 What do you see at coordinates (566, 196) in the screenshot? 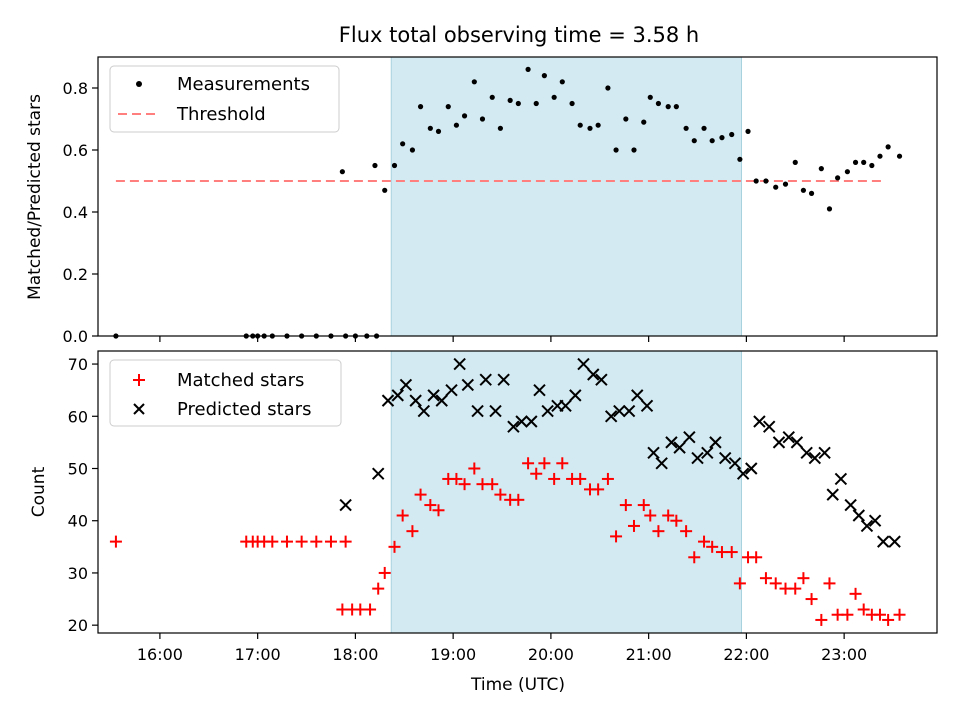
I see `top-shaded-interval` at bounding box center [566, 196].